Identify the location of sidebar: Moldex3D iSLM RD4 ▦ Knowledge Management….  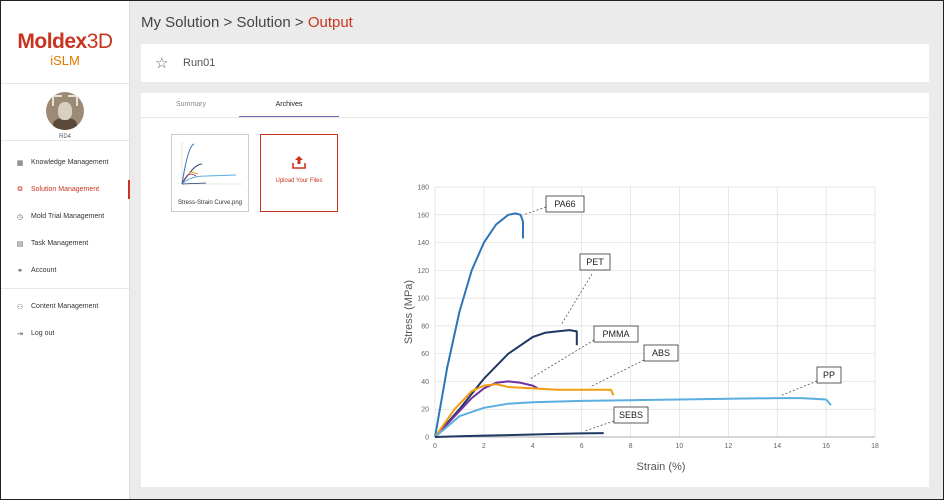
(65, 250).